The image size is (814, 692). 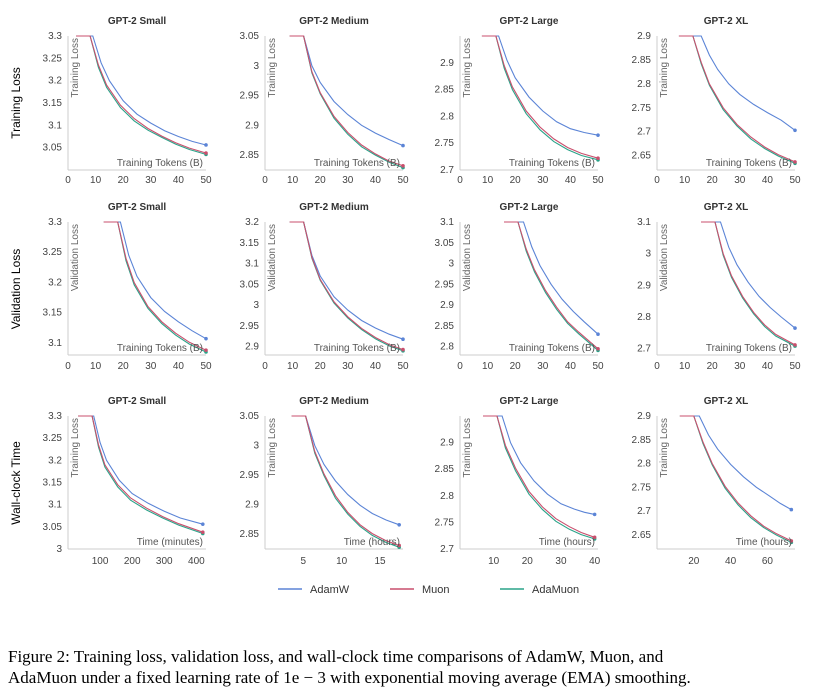 What do you see at coordinates (372, 542) in the screenshot?
I see `x-axis-label: Time (hours)` at bounding box center [372, 542].